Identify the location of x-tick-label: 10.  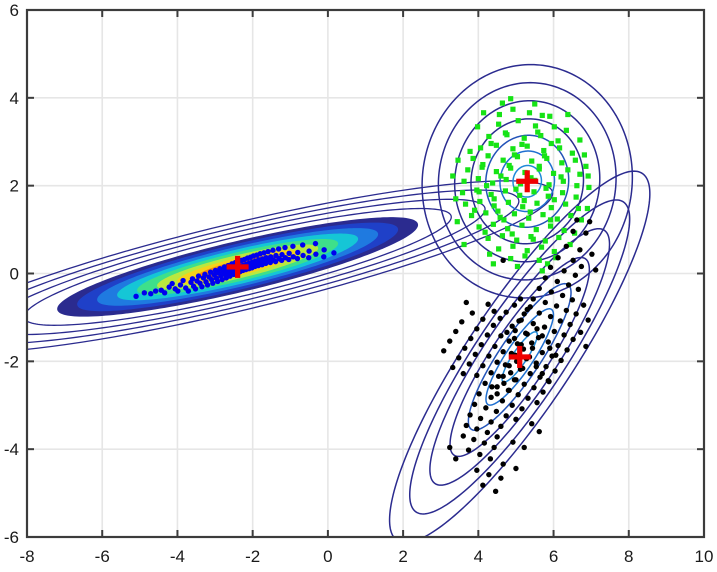
(704, 556).